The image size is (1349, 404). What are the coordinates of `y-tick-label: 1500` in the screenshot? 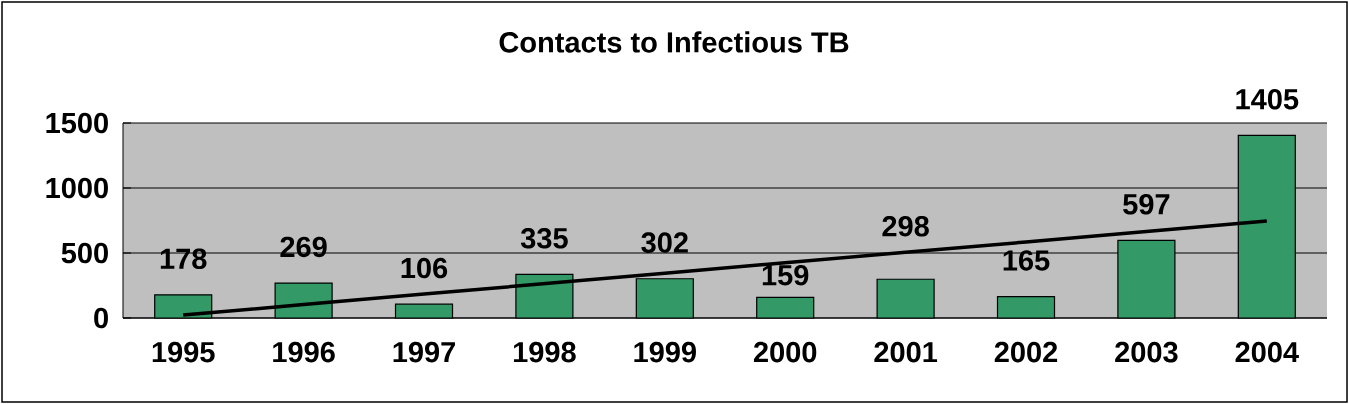 It's located at (77, 123).